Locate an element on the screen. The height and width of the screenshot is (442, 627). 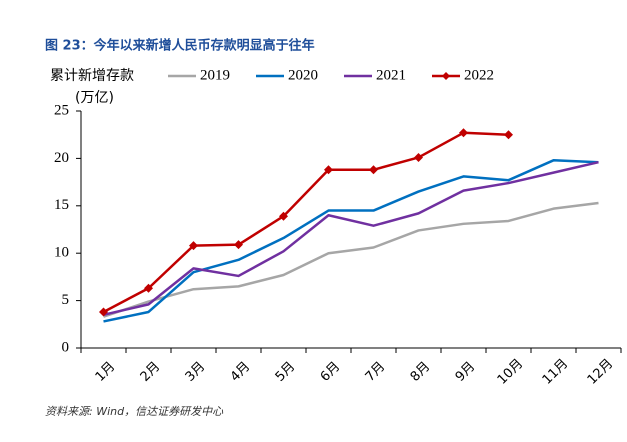
y-tick-label: 5 is located at coordinates (66, 300).